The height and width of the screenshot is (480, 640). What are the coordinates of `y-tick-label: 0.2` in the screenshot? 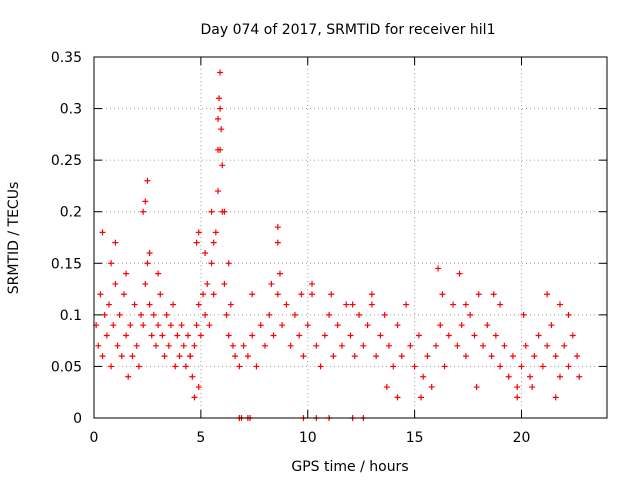 It's located at (71, 213).